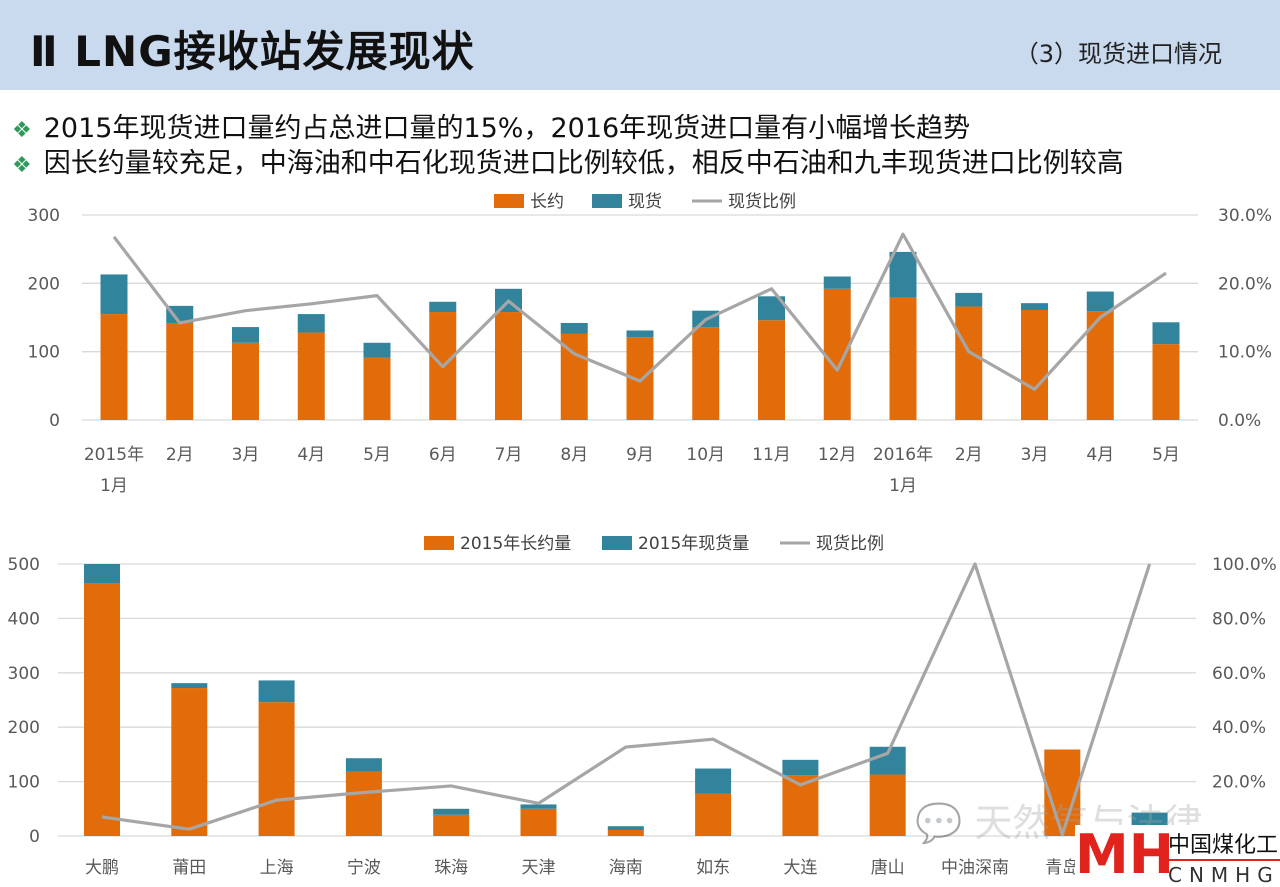 The height and width of the screenshot is (887, 1280). I want to click on x-tick-label: 11月, so click(771, 455).